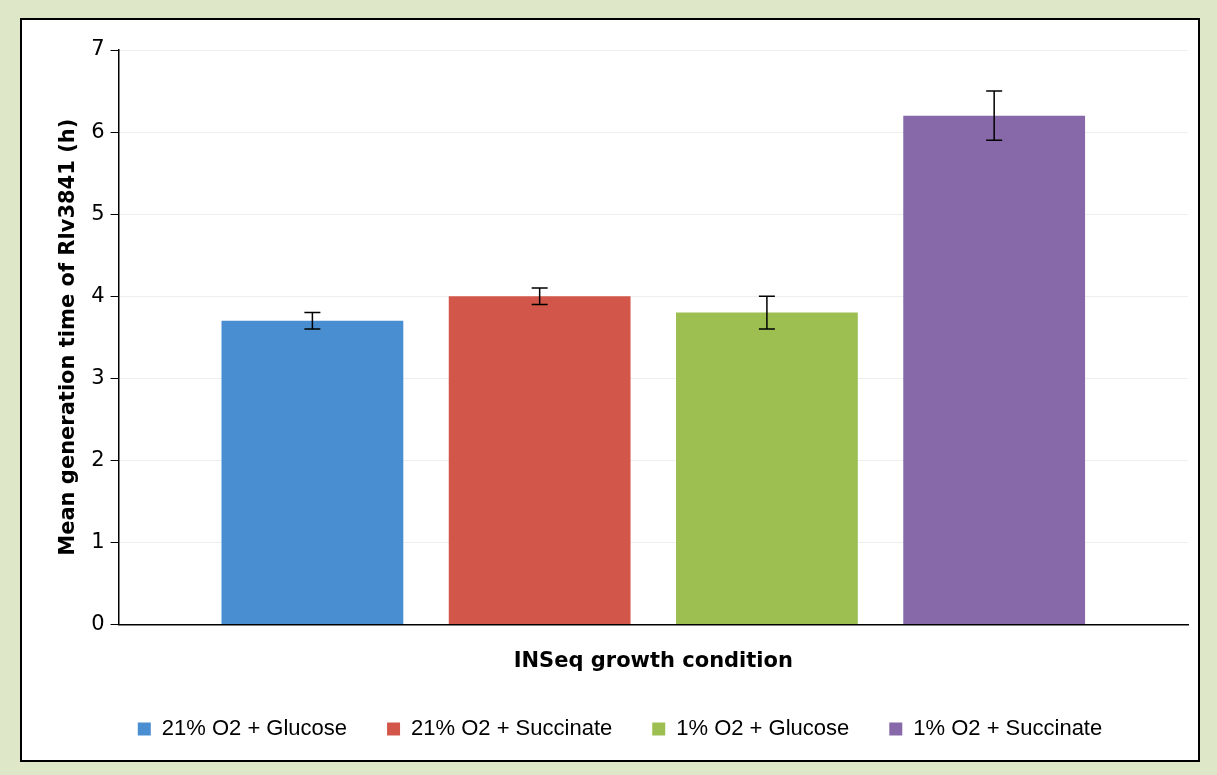 Image resolution: width=1217 pixels, height=775 pixels. I want to click on legend-label: 21% O2 + Glucose, so click(254, 728).